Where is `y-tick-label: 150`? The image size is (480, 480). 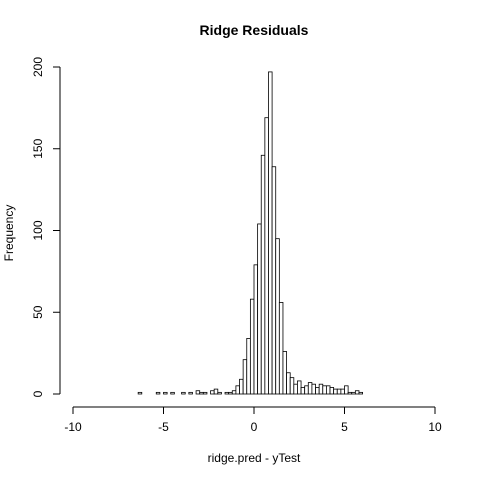 y-tick-label: 150 is located at coordinates (38, 148).